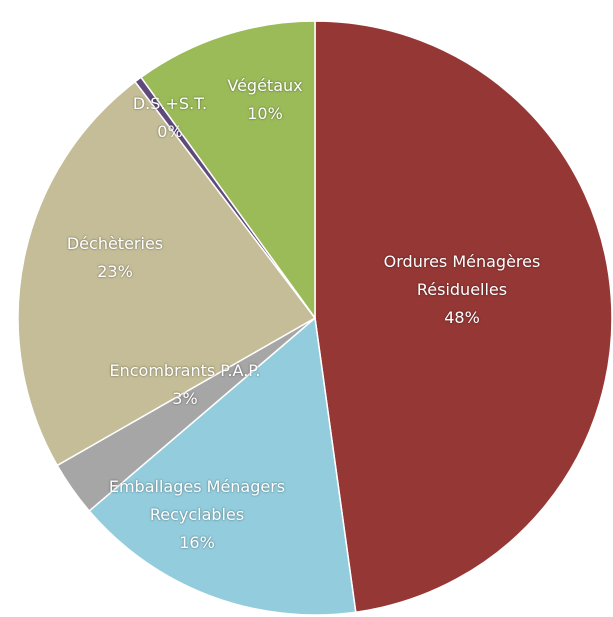 Image resolution: width=613 pixels, height=617 pixels. What do you see at coordinates (185, 385) in the screenshot?
I see `slice-label: Encombrants P.A.P. 3%` at bounding box center [185, 385].